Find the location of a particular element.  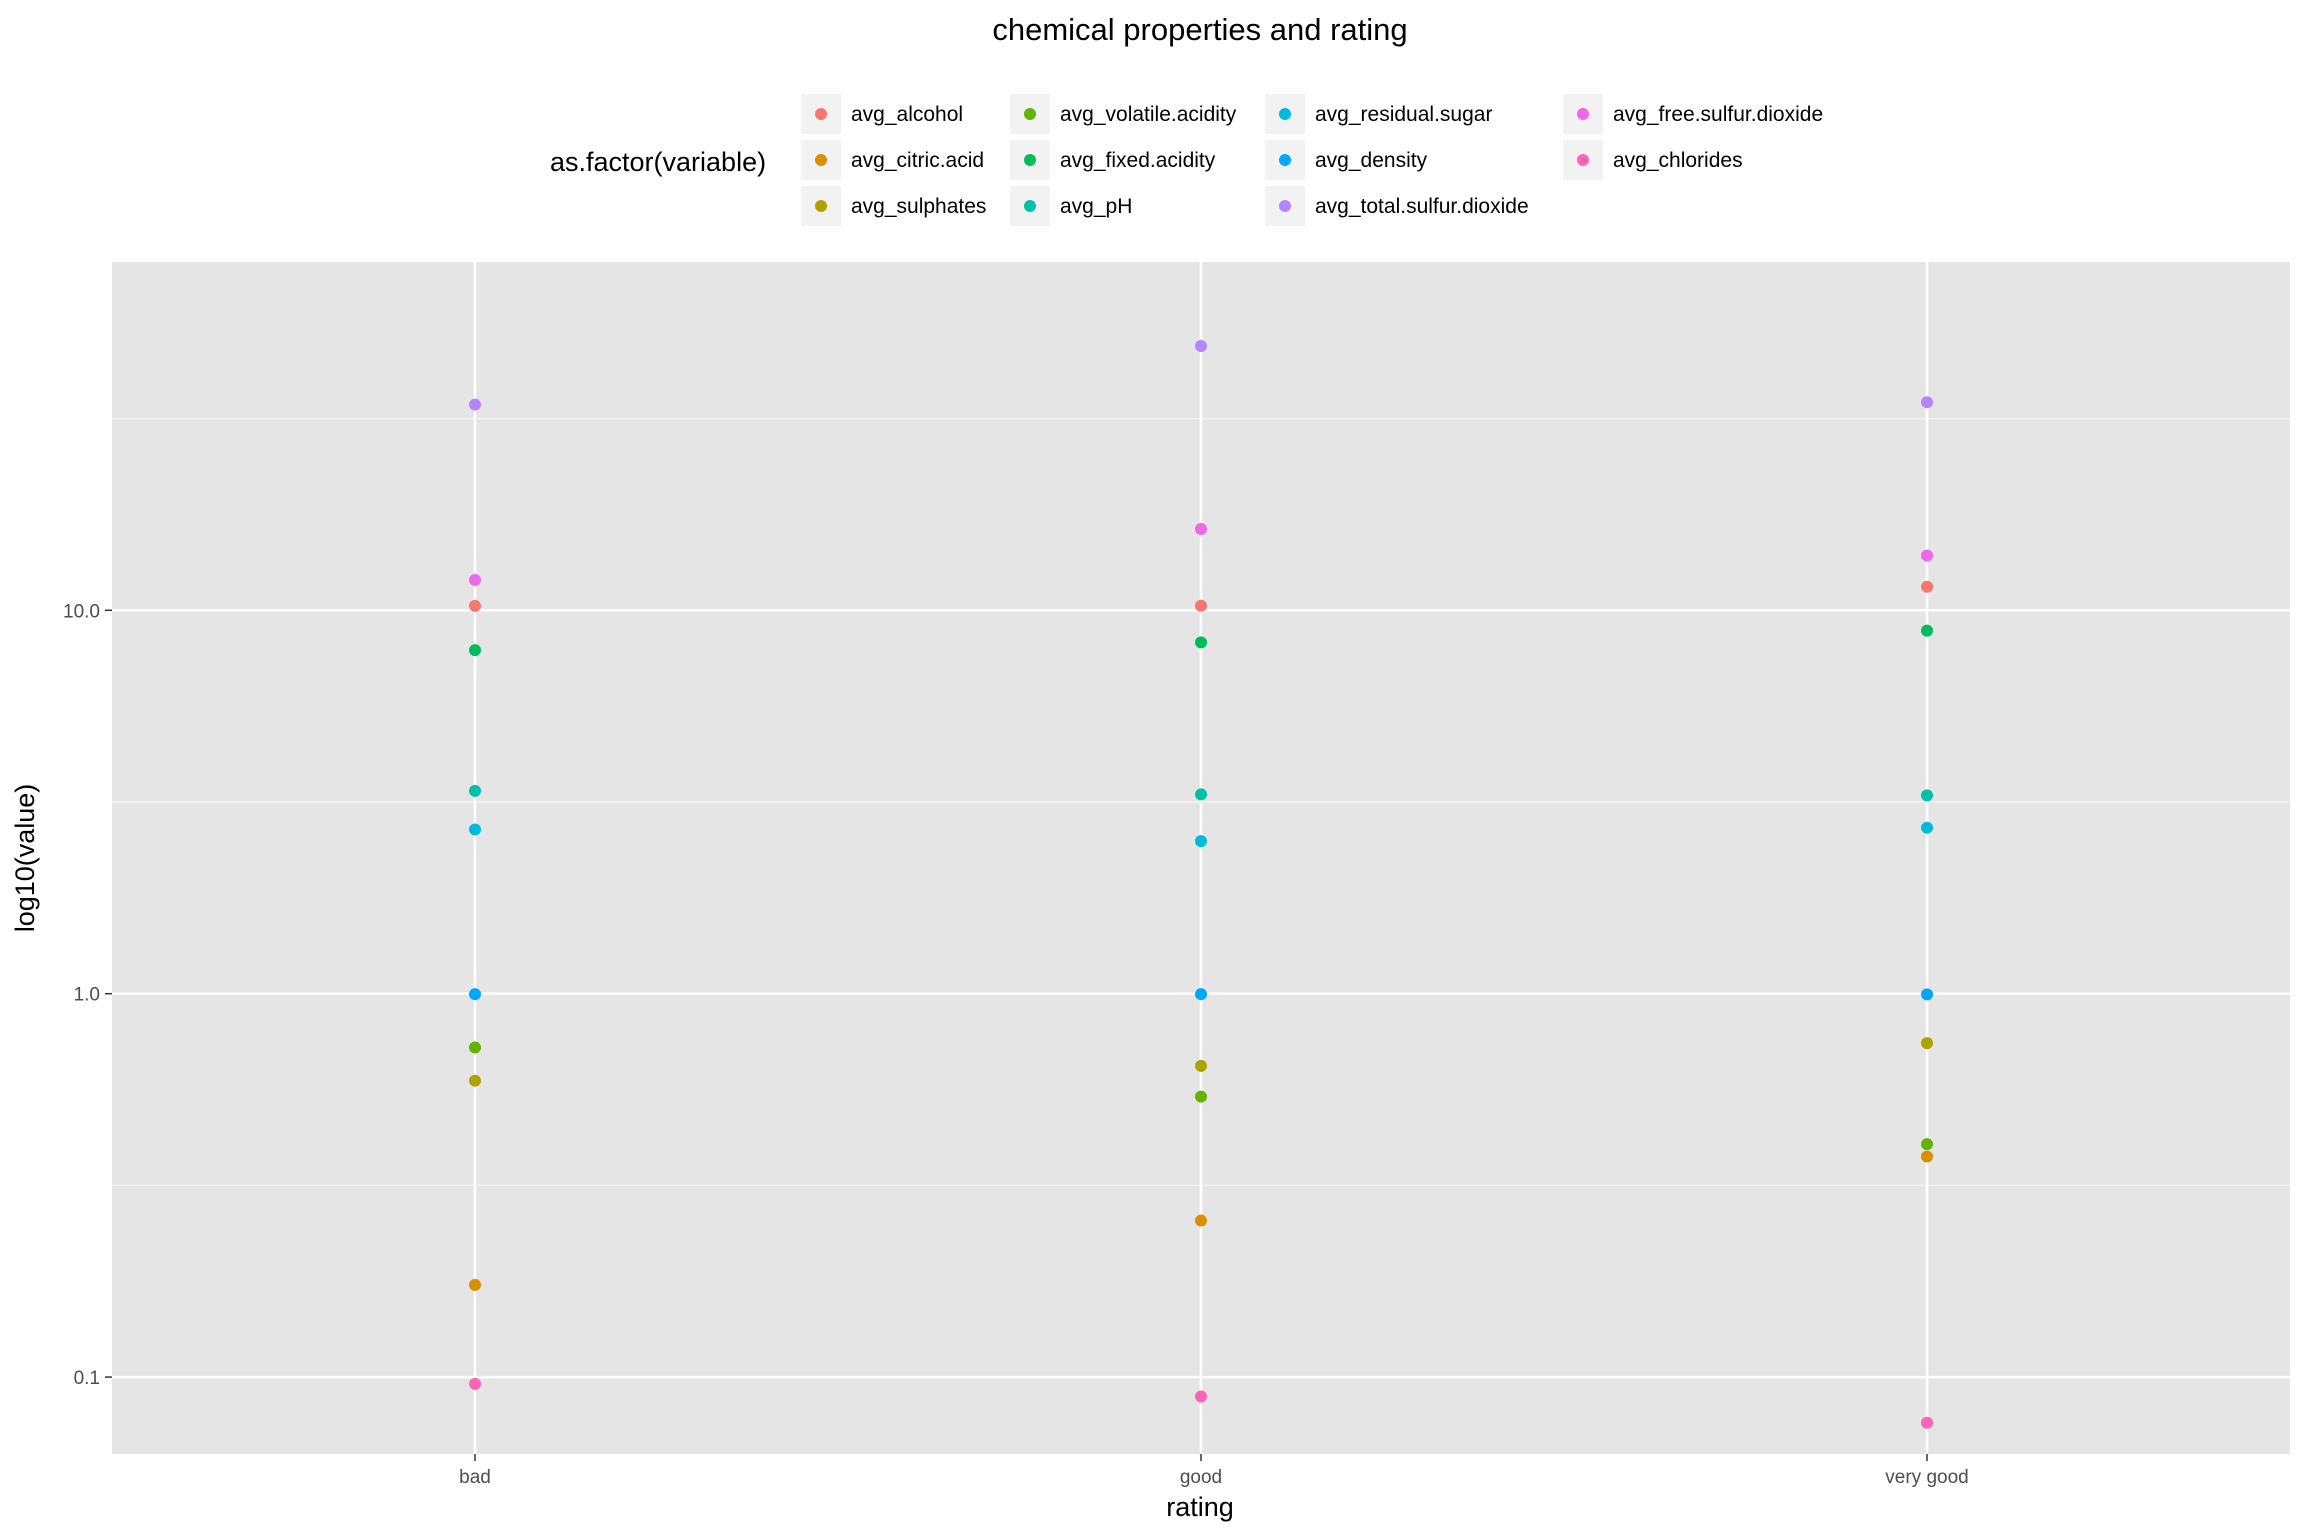

legend-label: avg_free.sulfur.dioxide is located at coordinates (1718, 114).